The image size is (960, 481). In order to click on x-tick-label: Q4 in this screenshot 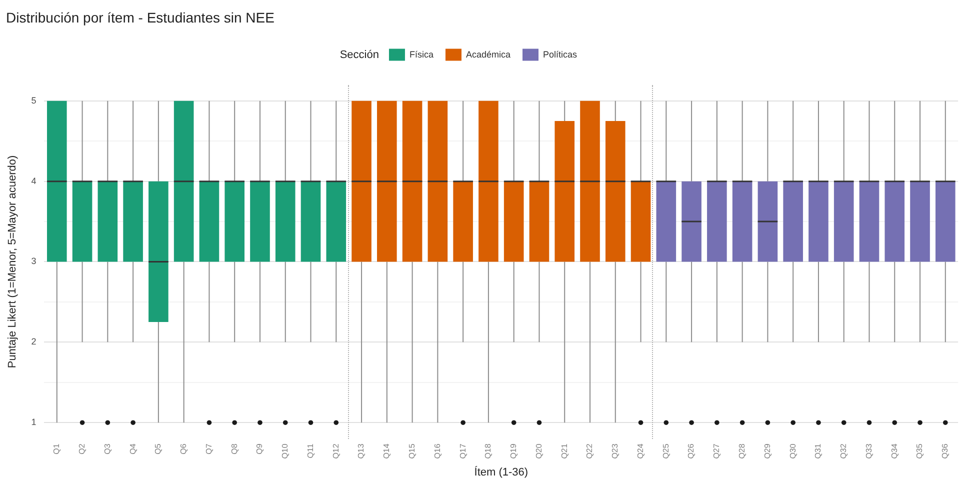, I will do `click(133, 448)`.